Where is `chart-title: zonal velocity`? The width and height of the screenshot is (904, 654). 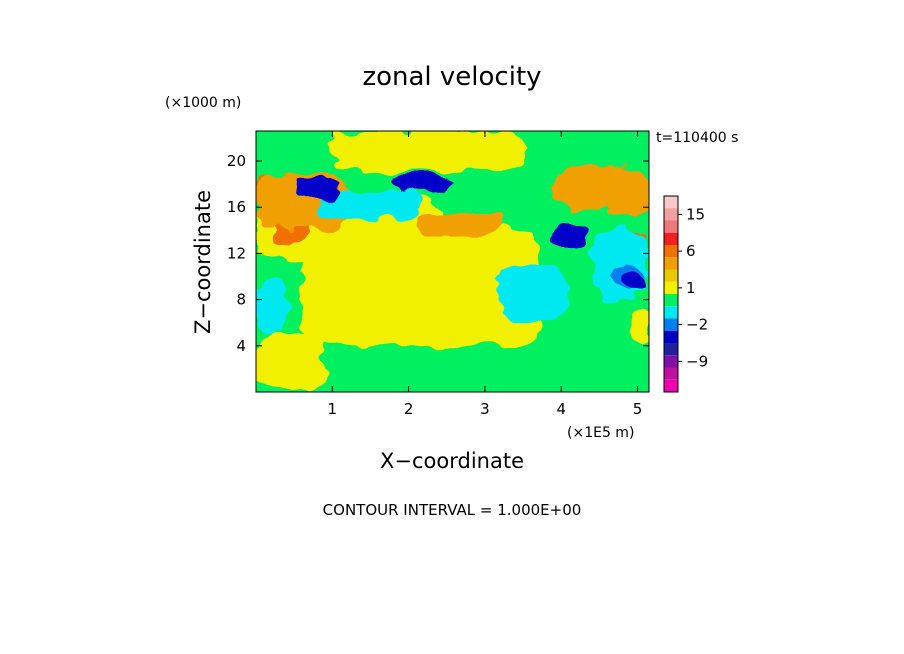
chart-title: zonal velocity is located at coordinates (451, 77).